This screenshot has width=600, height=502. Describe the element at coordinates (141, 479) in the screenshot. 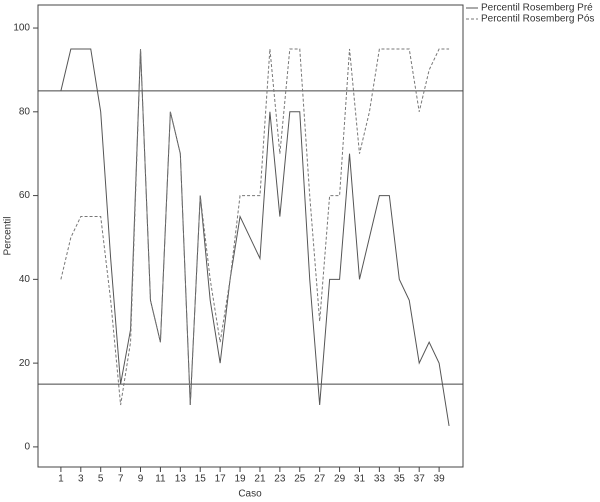

I see `x-tick-label: 9` at that location.